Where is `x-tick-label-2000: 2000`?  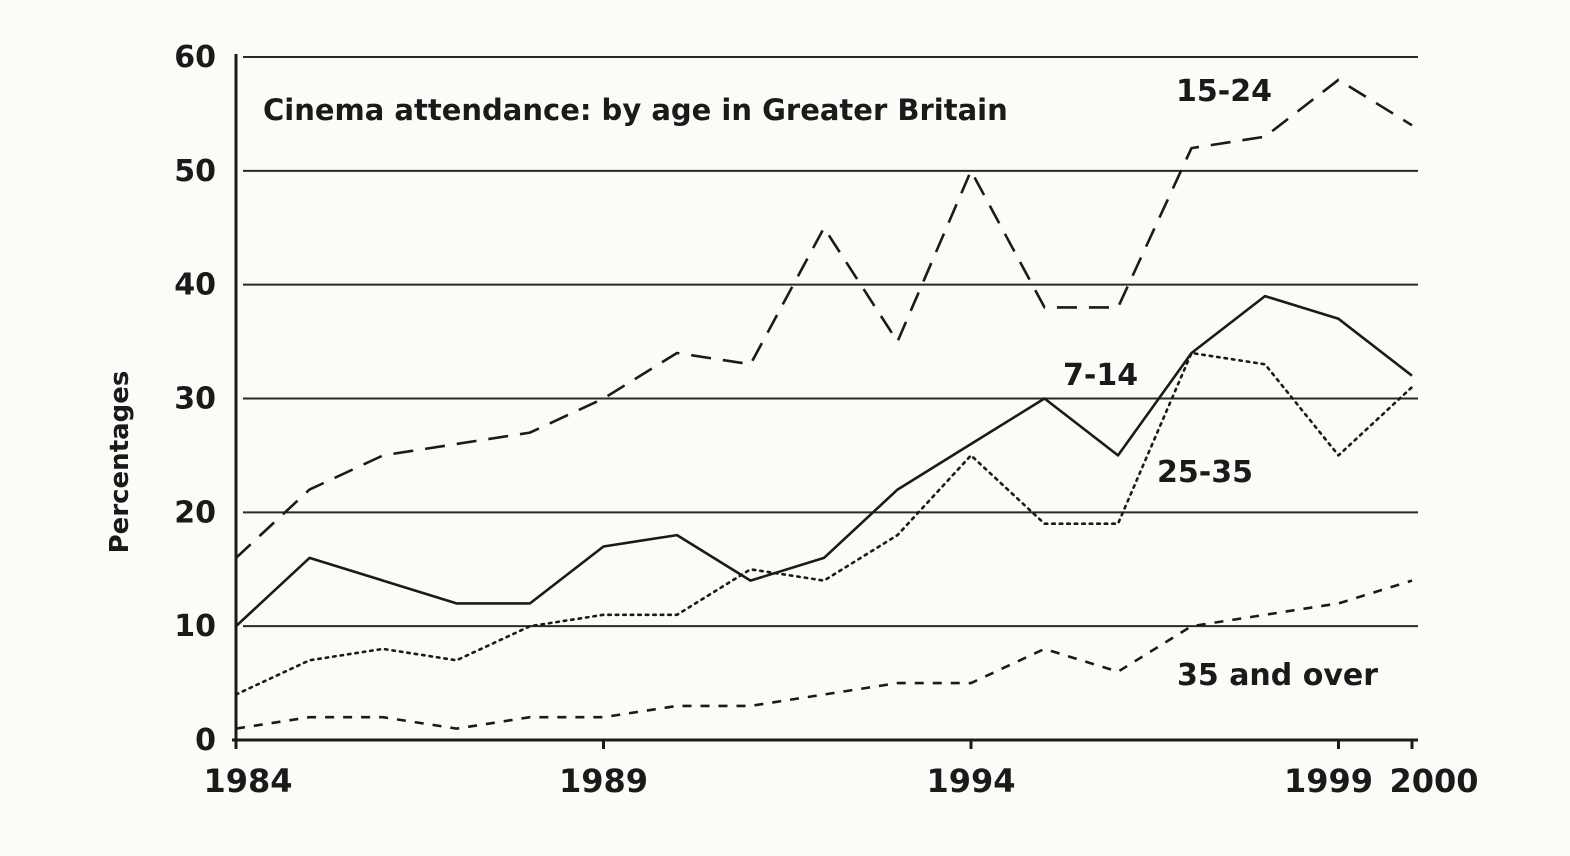 x-tick-label-2000: 2000 is located at coordinates (1433, 781).